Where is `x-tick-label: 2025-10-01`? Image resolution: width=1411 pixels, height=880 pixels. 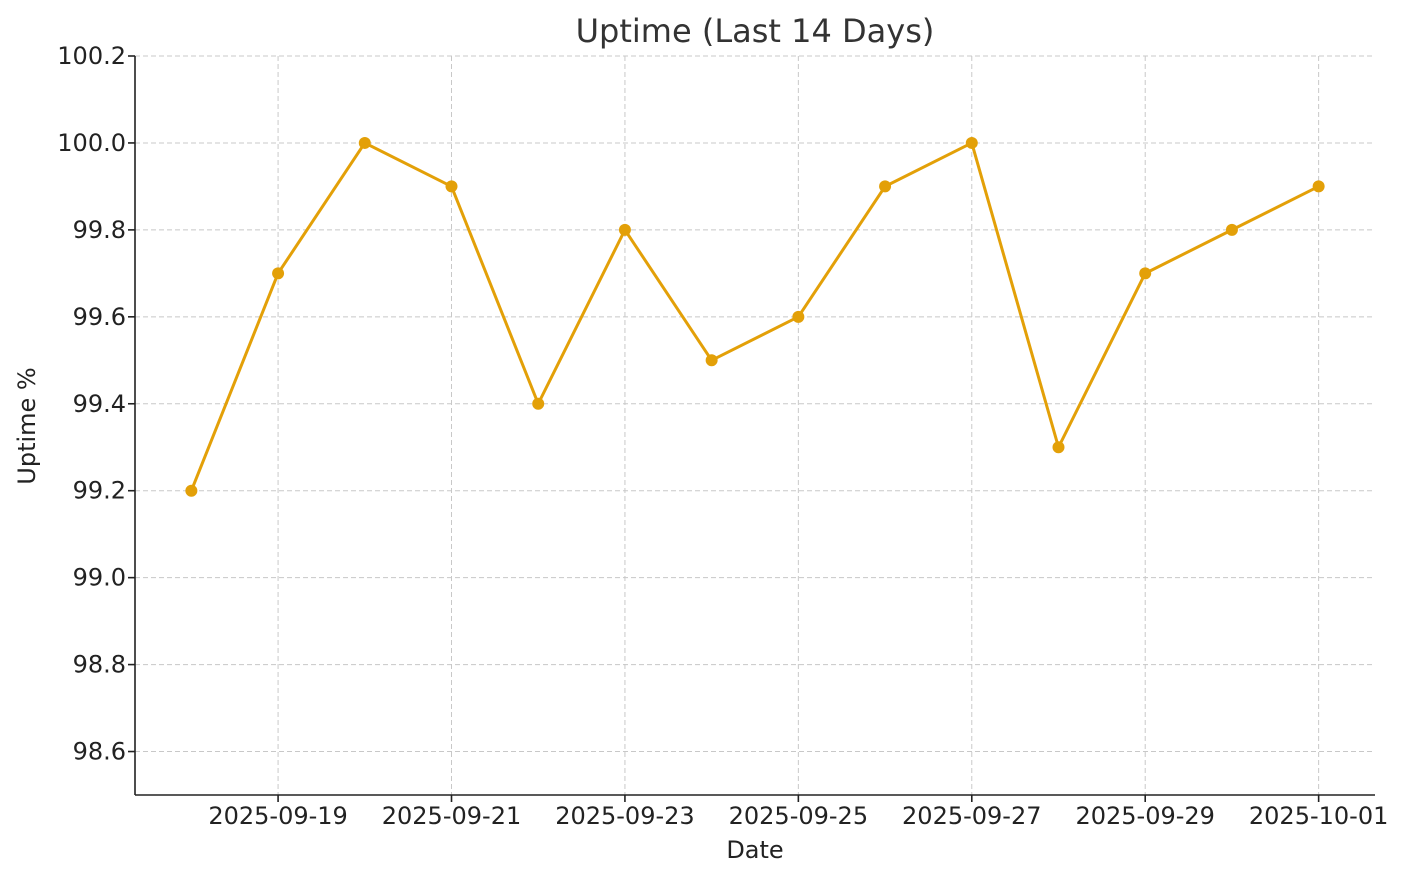
x-tick-label: 2025-10-01 is located at coordinates (1318, 816).